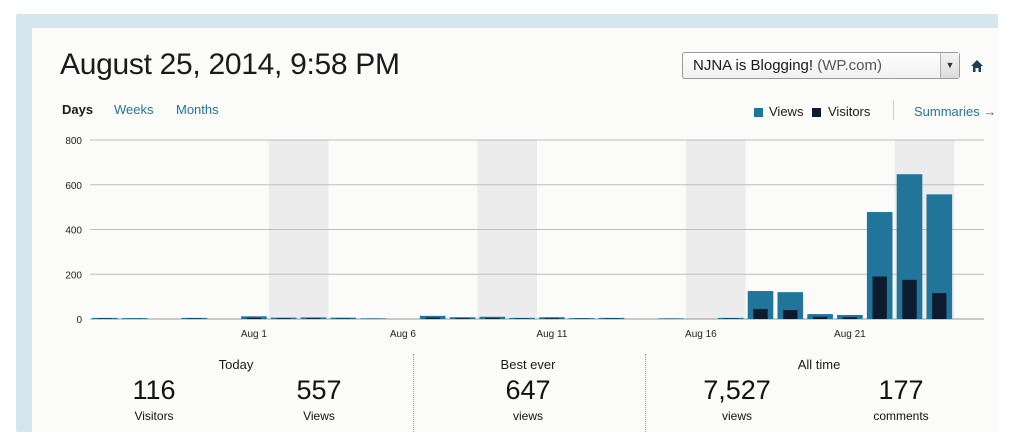 This screenshot has height=446, width=1020. I want to click on site-select-suffix: (WP.com), so click(849, 65).